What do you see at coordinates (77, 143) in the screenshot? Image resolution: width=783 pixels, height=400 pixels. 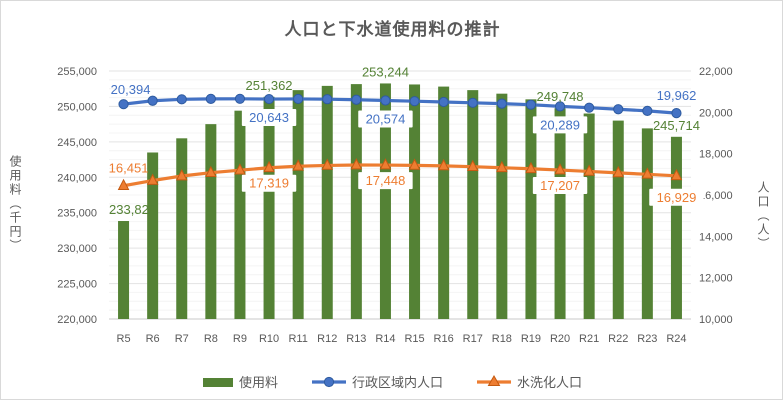 I see `left-tick-label: 245,000` at bounding box center [77, 143].